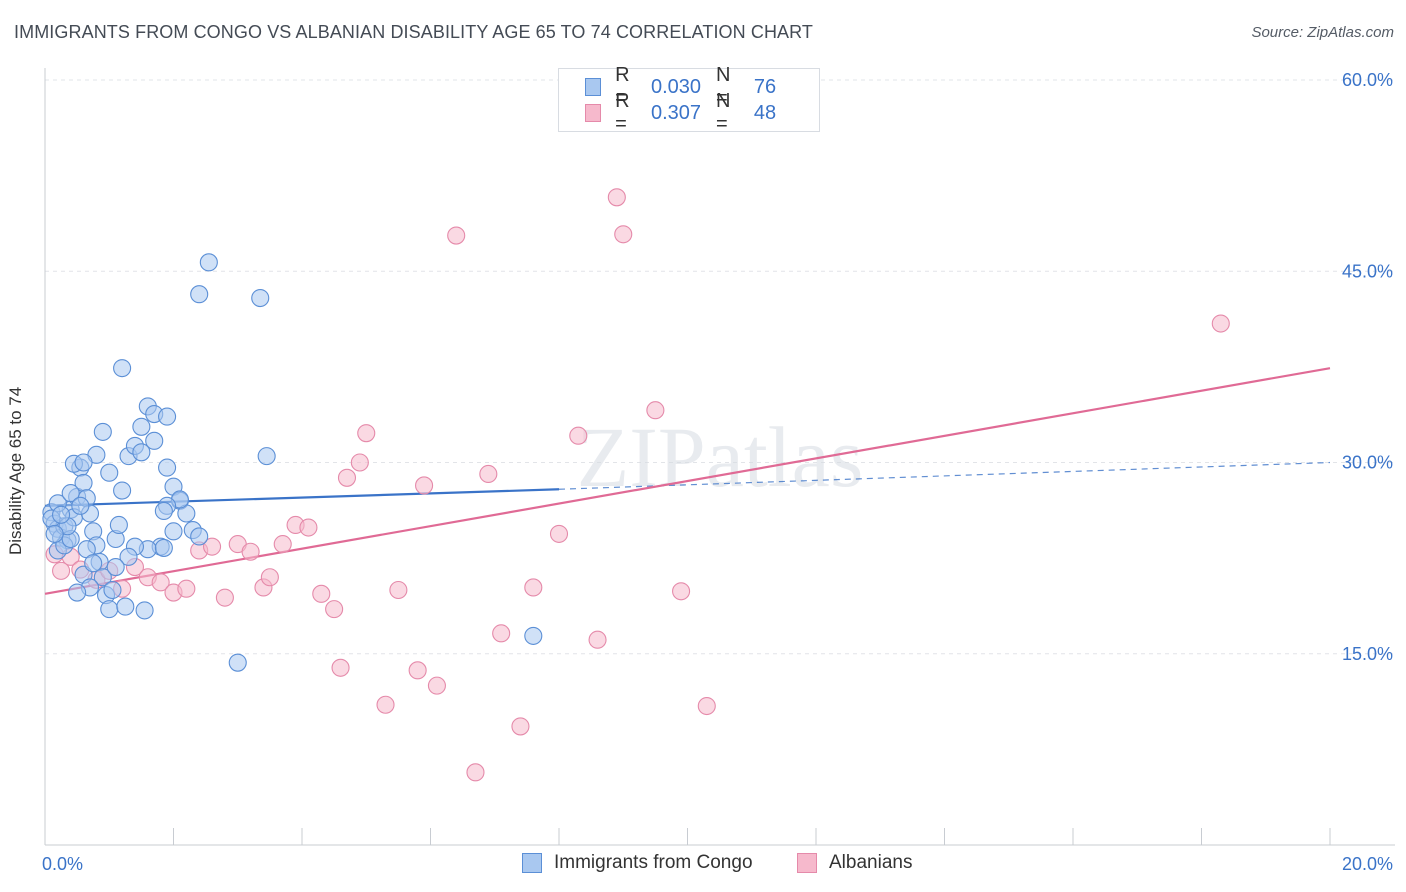 This screenshot has height=892, width=1406. I want to click on legend: R = 0.030 N = 76 R = 0.307 N = 48, so click(689, 99).